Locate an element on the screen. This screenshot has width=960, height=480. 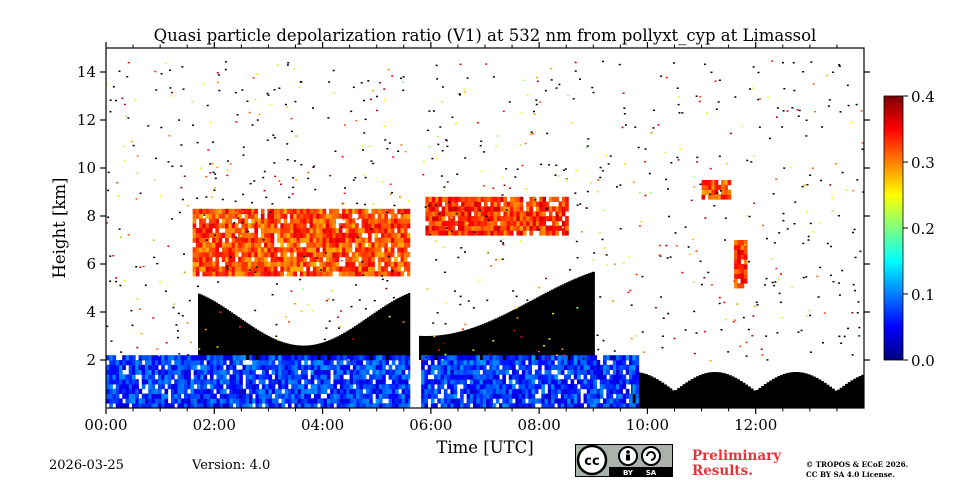
cc-by-sa-badge: cc BY SA is located at coordinates (624, 460).